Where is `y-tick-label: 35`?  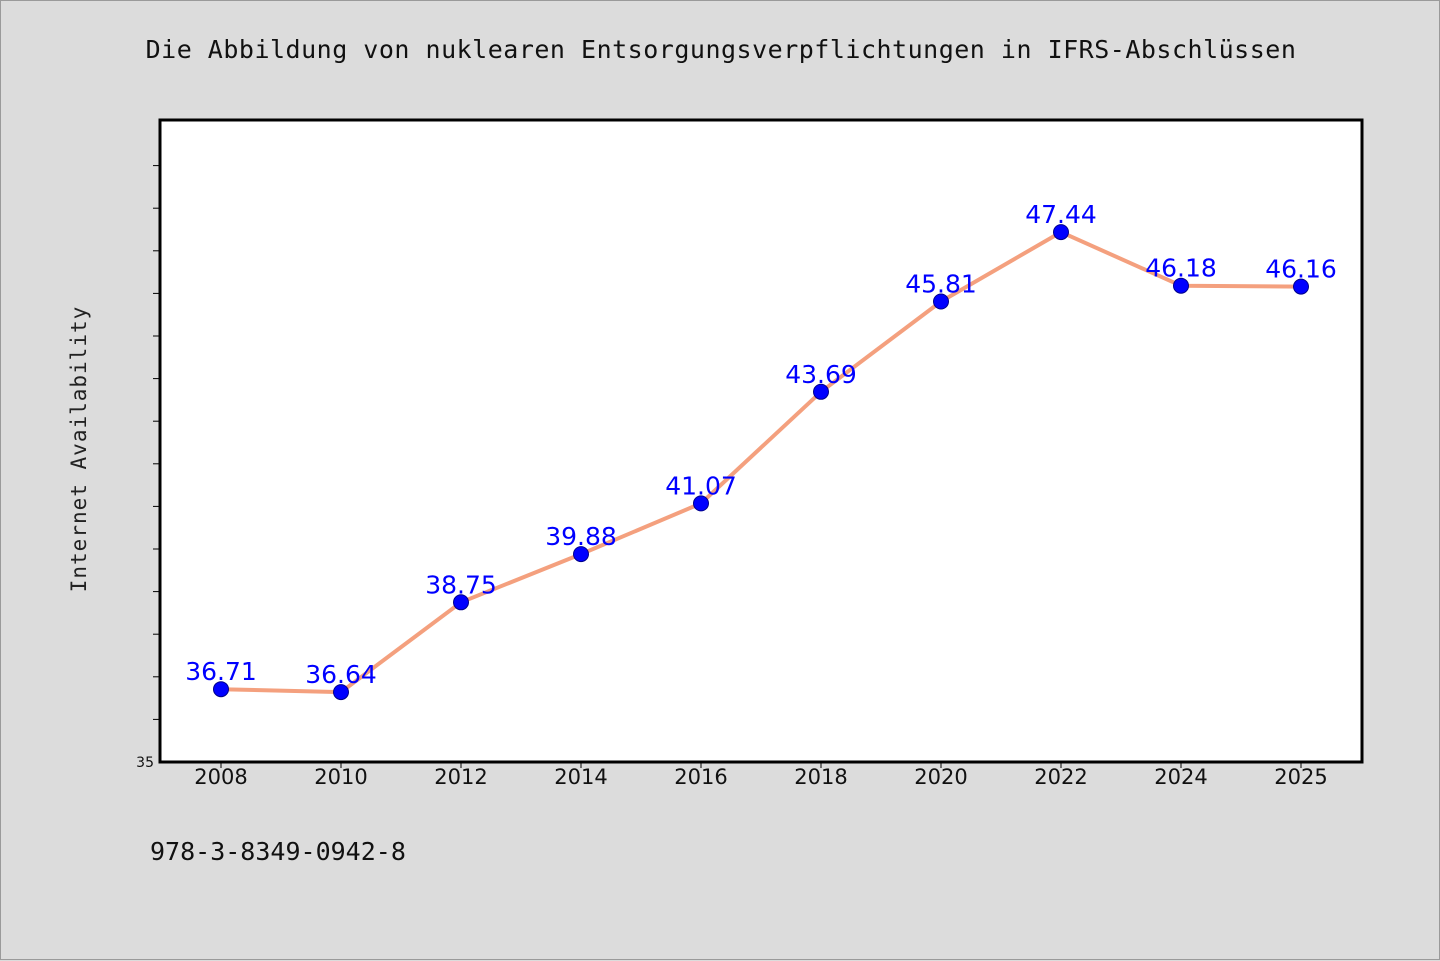 y-tick-label: 35 is located at coordinates (145, 763).